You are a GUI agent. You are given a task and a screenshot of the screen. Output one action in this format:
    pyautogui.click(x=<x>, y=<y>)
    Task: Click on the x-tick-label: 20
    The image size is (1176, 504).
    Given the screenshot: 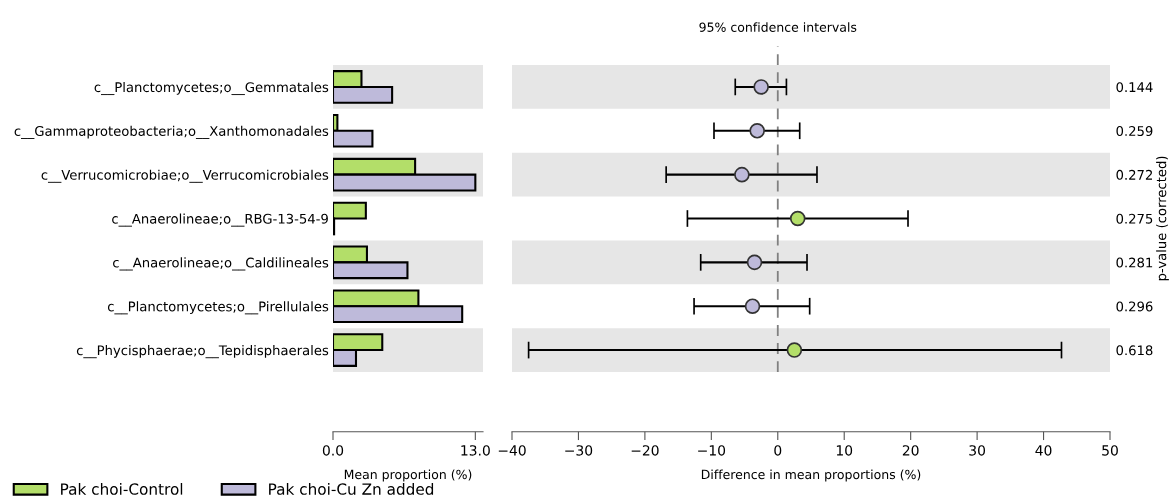 What is the action you would take?
    pyautogui.click(x=910, y=450)
    